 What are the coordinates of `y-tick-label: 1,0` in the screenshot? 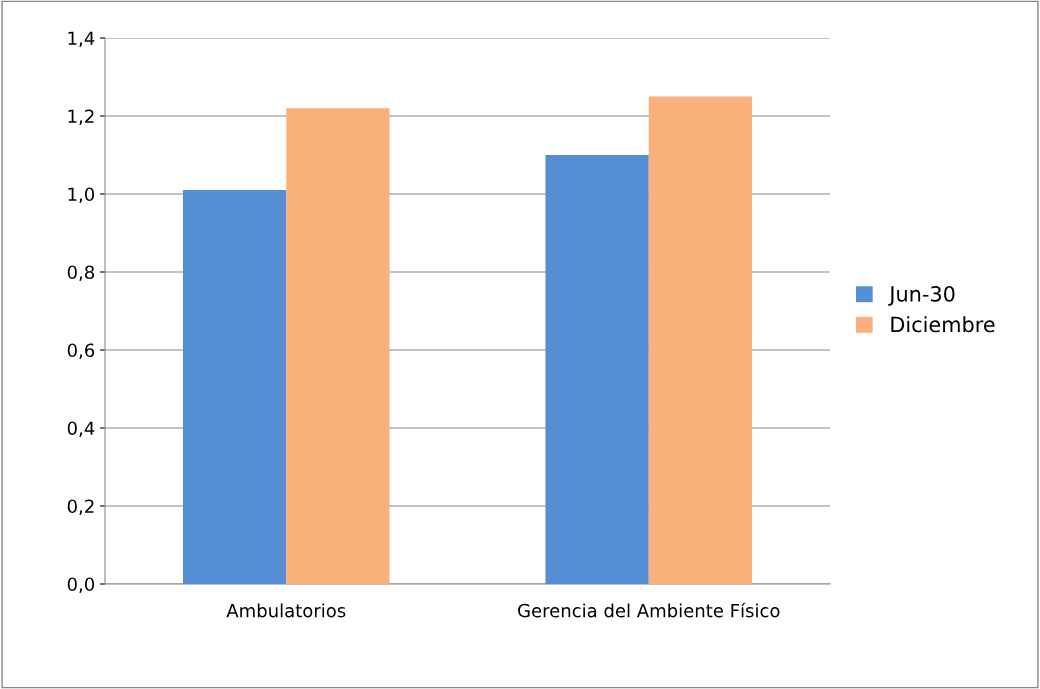 It's located at (81, 195).